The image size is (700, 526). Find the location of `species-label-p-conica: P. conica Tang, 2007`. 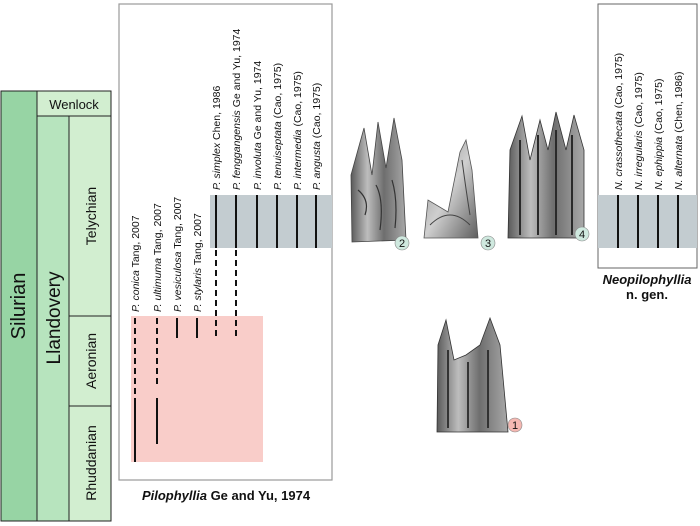

species-label-p-conica: P. conica Tang, 2007 is located at coordinates (136, 263).